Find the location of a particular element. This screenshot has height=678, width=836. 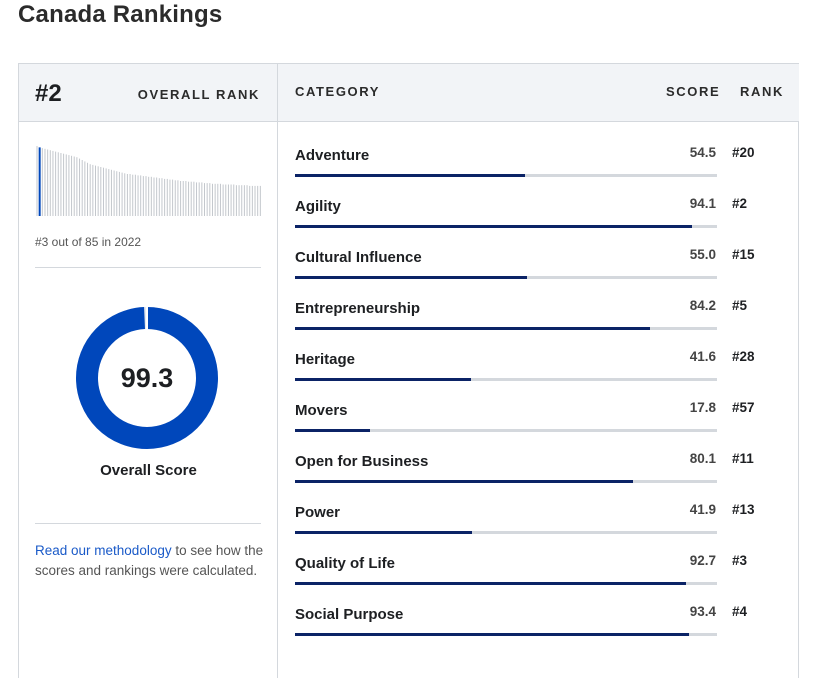

table-row: Quality of Life 92.7 #3 is located at coordinates (538, 577).